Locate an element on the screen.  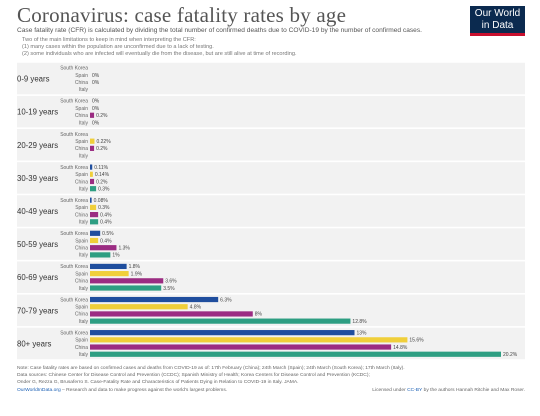
license-link: CC-BY is located at coordinates (415, 390).